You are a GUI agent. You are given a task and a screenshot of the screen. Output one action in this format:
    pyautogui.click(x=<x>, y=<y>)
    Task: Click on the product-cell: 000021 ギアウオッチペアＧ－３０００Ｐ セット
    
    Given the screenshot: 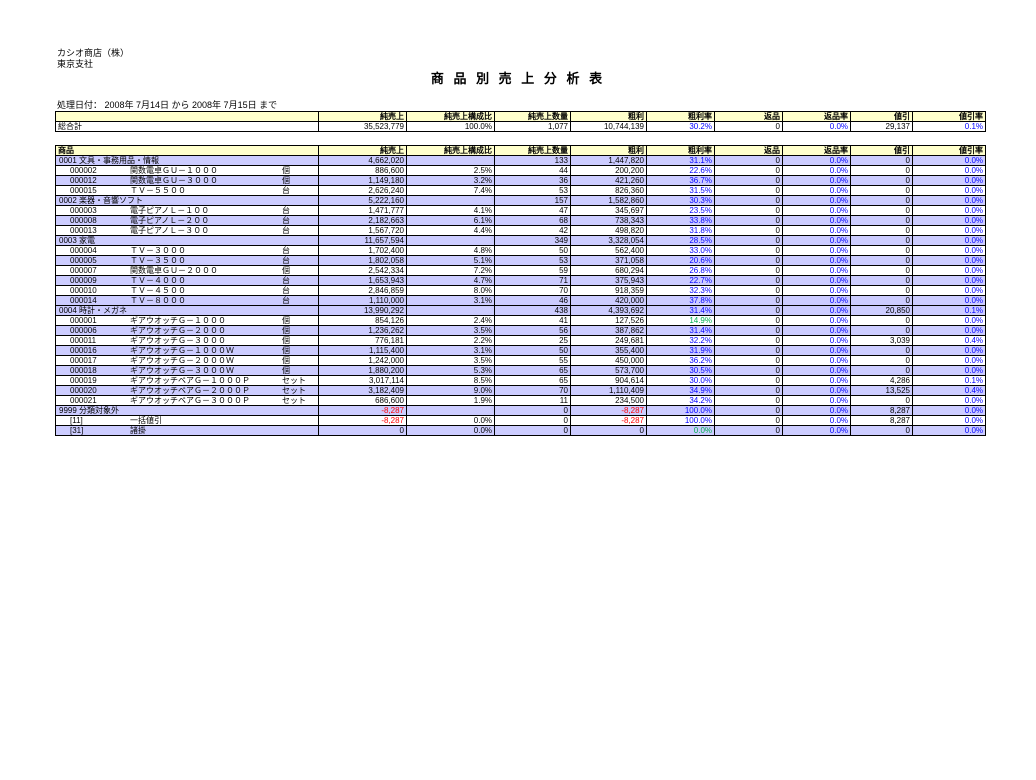 What is the action you would take?
    pyautogui.click(x=187, y=400)
    